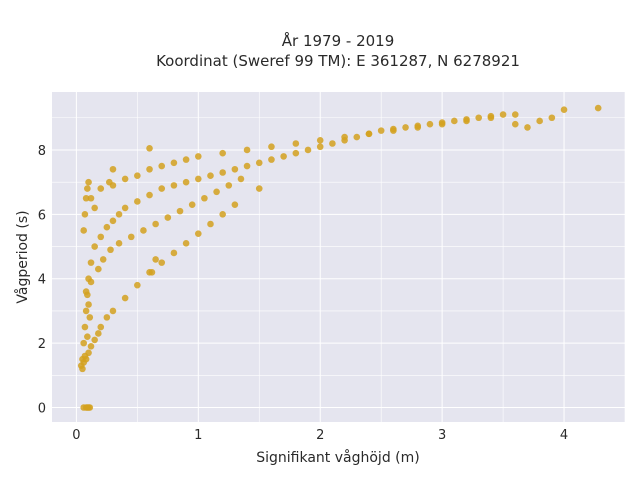 Image resolution: width=640 pixels, height=480 pixels. What do you see at coordinates (22, 256) in the screenshot?
I see `y-axis-title: Vågperiod (s)` at bounding box center [22, 256].